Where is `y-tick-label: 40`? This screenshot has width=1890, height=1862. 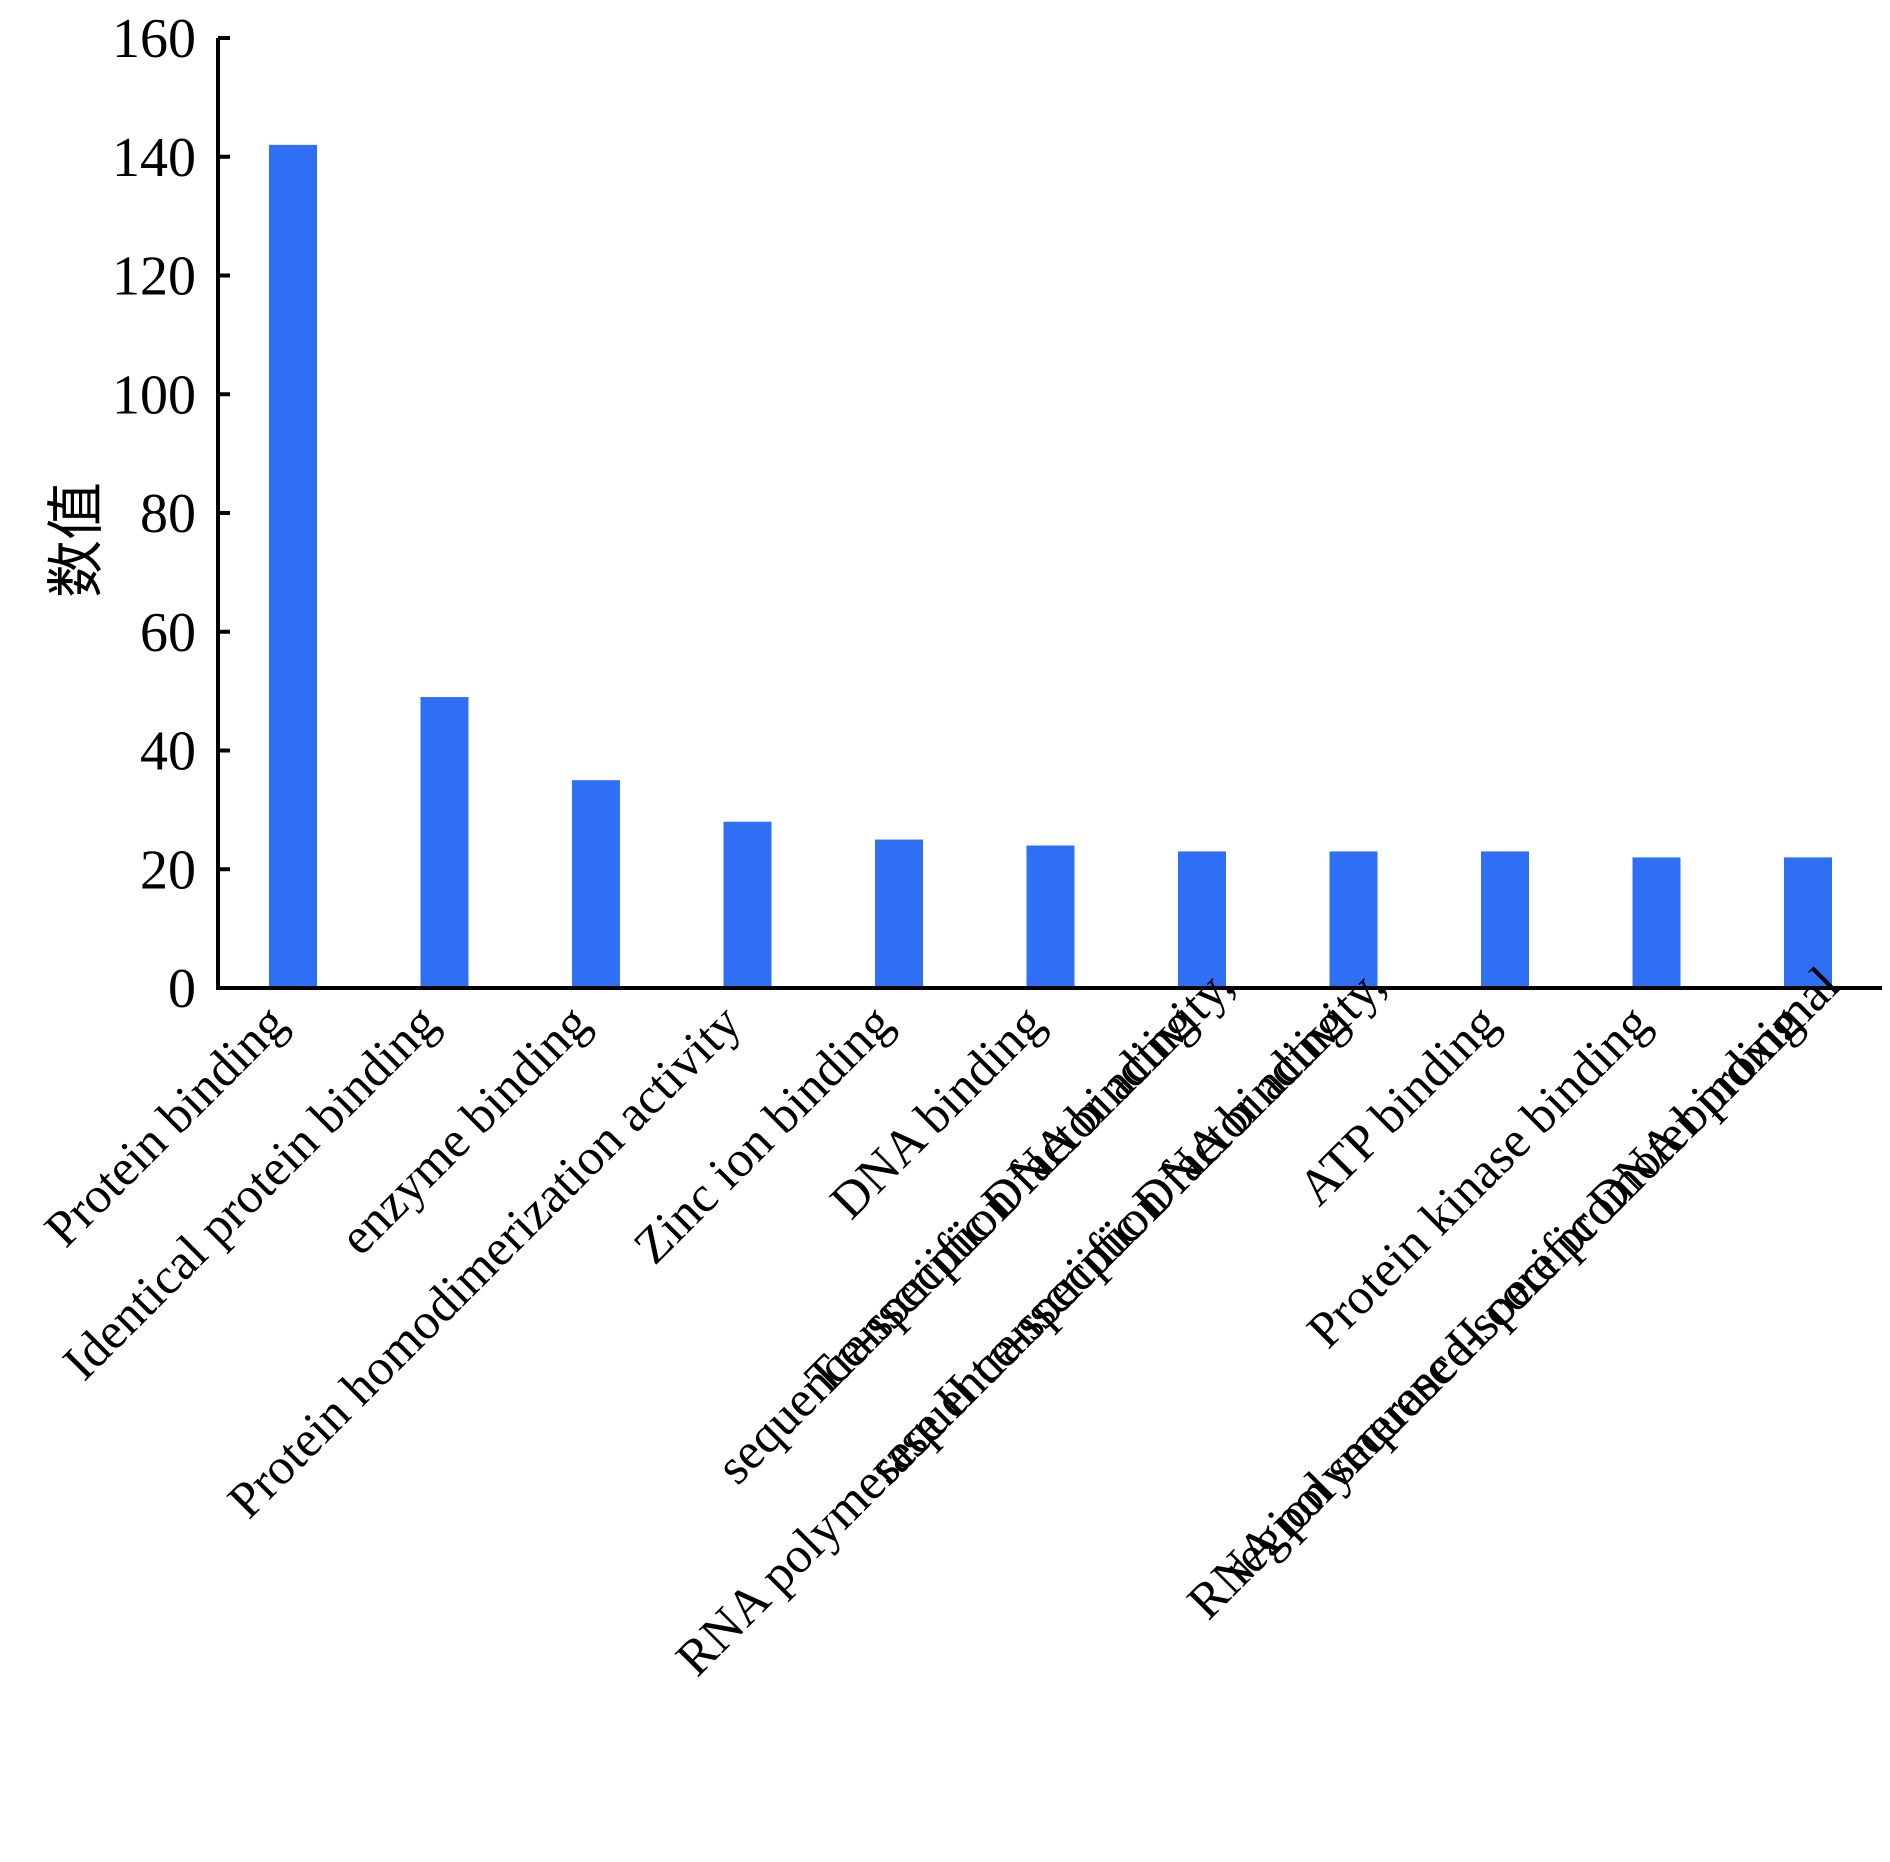 y-tick-label: 40 is located at coordinates (168, 752).